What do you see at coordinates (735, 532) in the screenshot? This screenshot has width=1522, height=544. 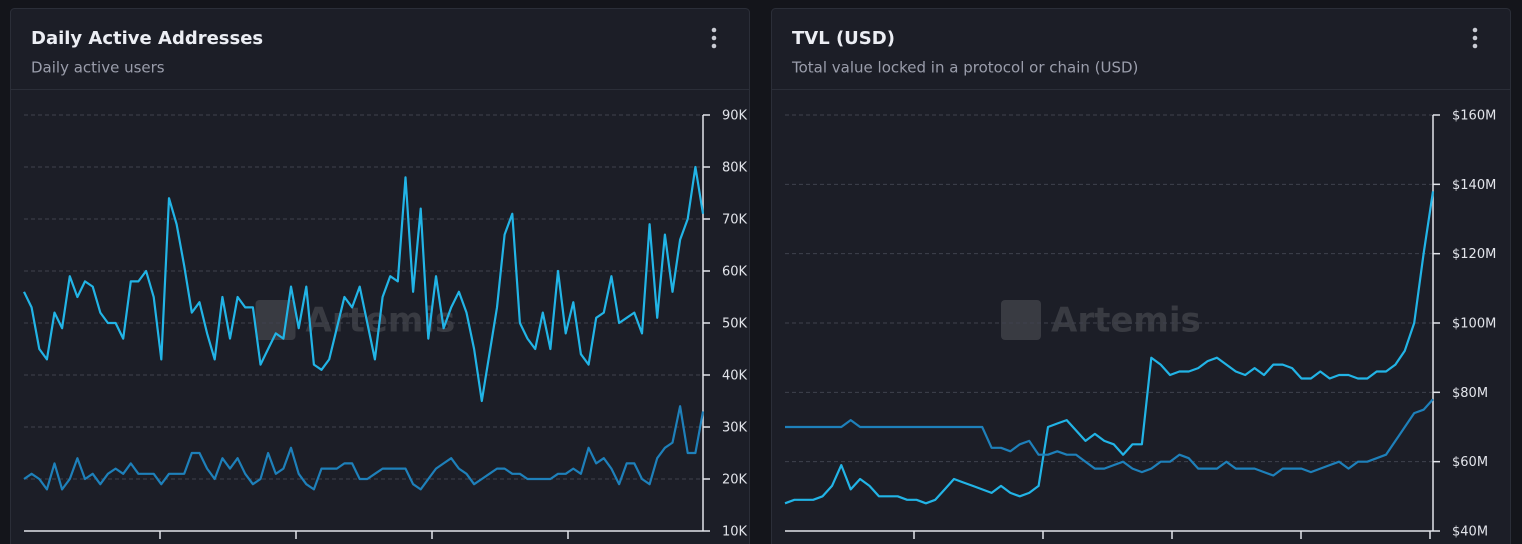 I see `y-tick-label: 10K` at bounding box center [735, 532].